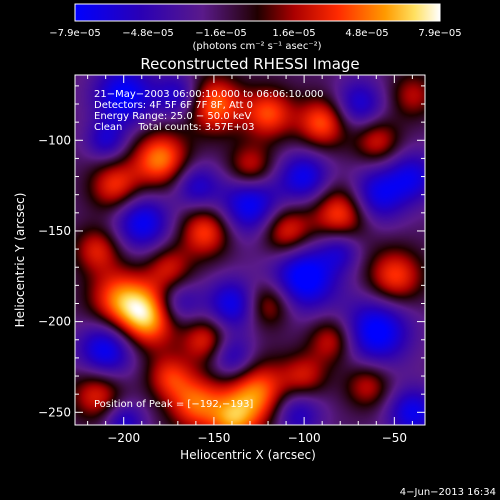 This screenshot has height=500, width=500. Describe the element at coordinates (221, 33) in the screenshot. I see `colorbar-tick-label: −1.6e−05` at that location.